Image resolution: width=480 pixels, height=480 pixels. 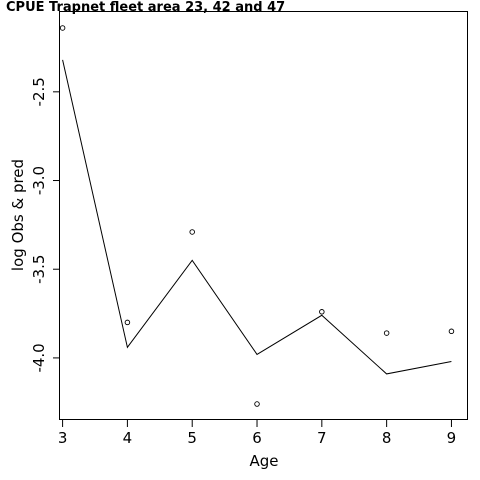 I want to click on x-tick-label: 9, so click(x=452, y=438).